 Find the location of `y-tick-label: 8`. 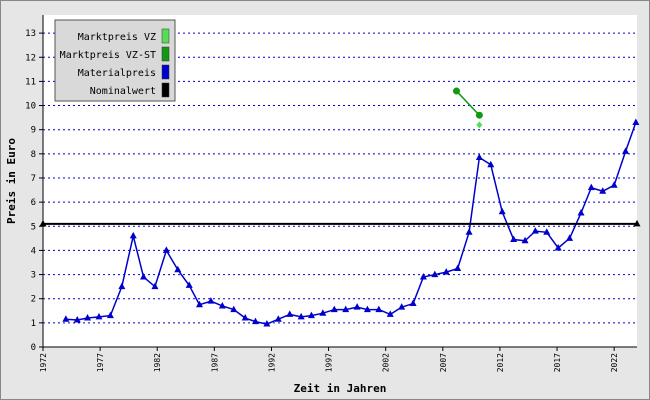

y-tick-label: 8 is located at coordinates (33, 155).